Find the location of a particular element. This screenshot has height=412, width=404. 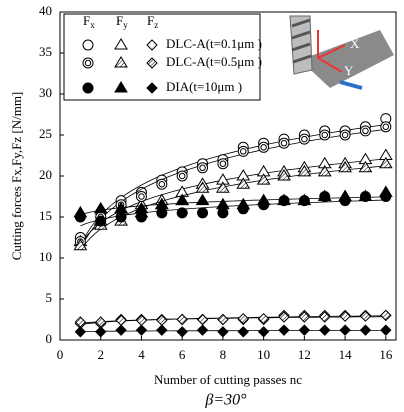

legend-header-subscript: z is located at coordinates (156, 25).